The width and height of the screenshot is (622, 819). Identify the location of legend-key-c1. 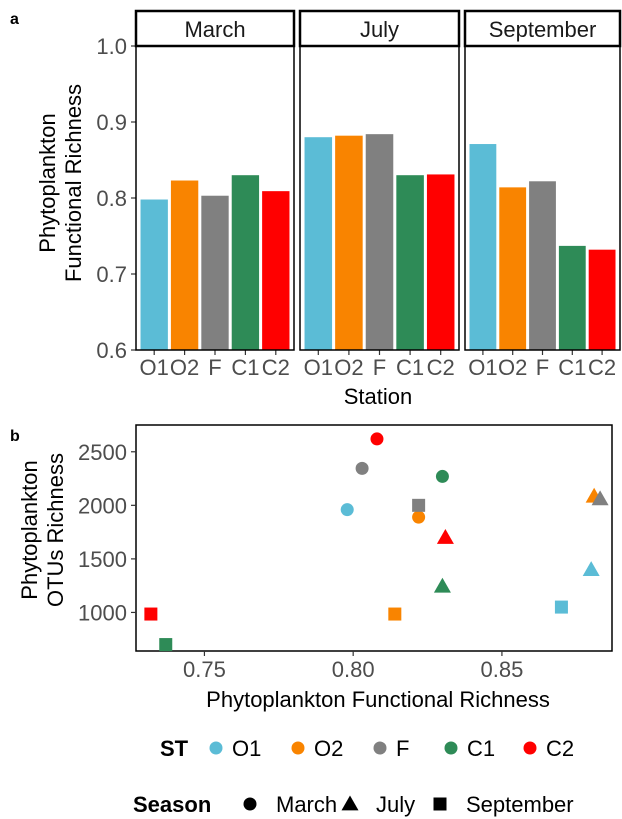
(451, 748).